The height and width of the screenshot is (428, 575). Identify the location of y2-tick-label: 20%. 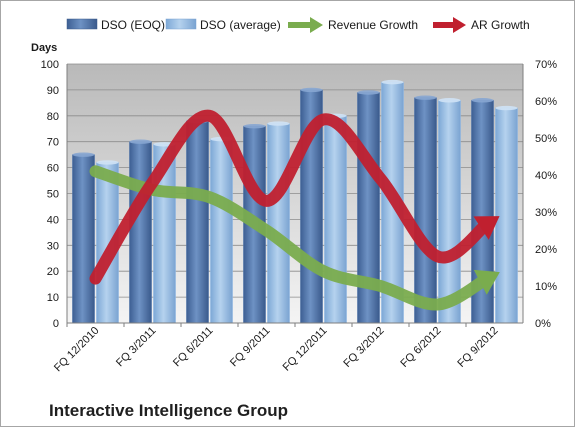
(546, 250).